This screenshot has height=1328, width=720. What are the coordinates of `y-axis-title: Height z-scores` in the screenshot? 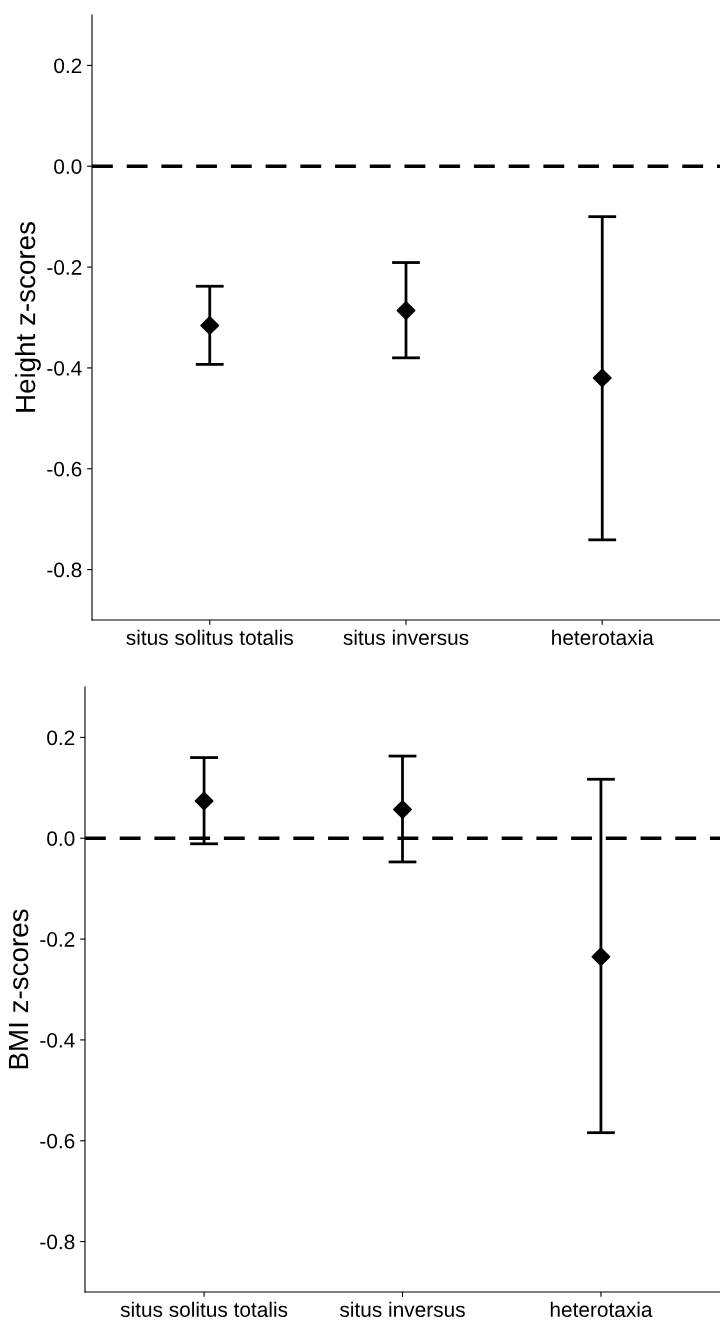 It's located at (27, 317).